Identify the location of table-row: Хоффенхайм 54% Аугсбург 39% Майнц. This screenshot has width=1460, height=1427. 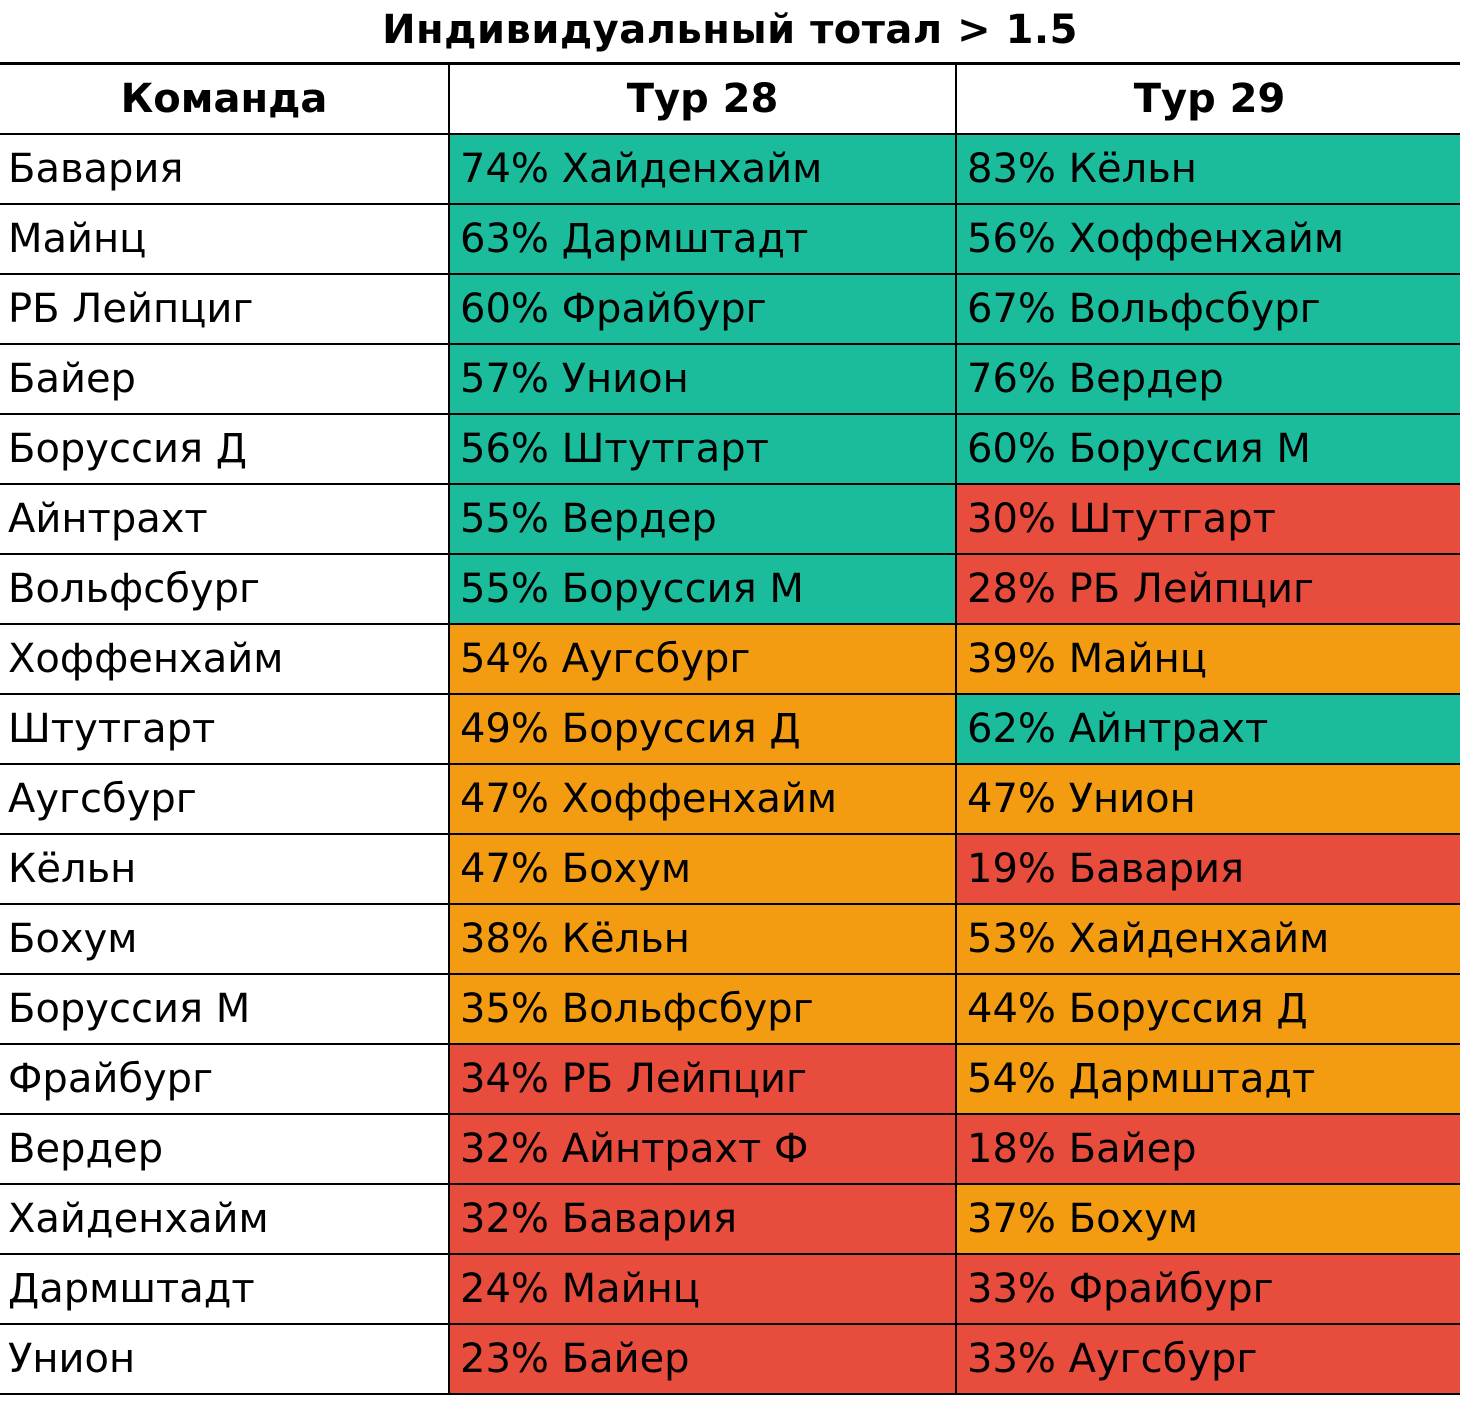
(730, 659).